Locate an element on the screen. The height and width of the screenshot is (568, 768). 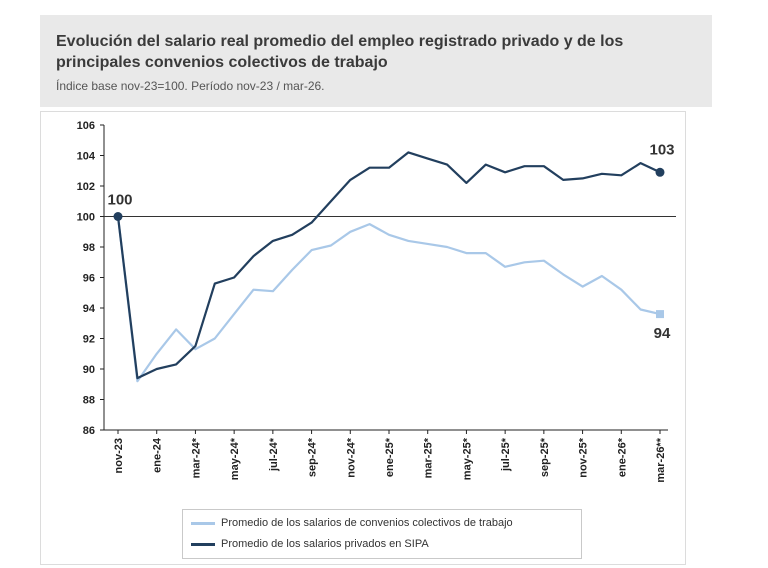
start-point-marker is located at coordinates (118, 216).